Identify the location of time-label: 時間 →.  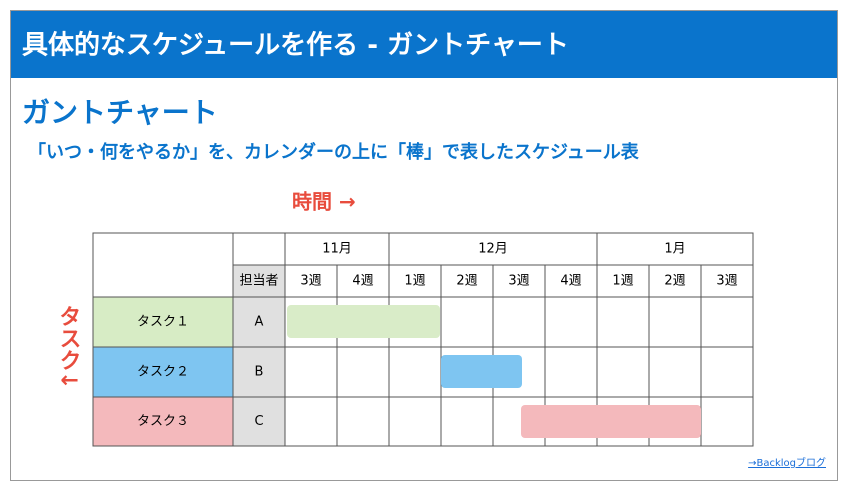
(324, 202).